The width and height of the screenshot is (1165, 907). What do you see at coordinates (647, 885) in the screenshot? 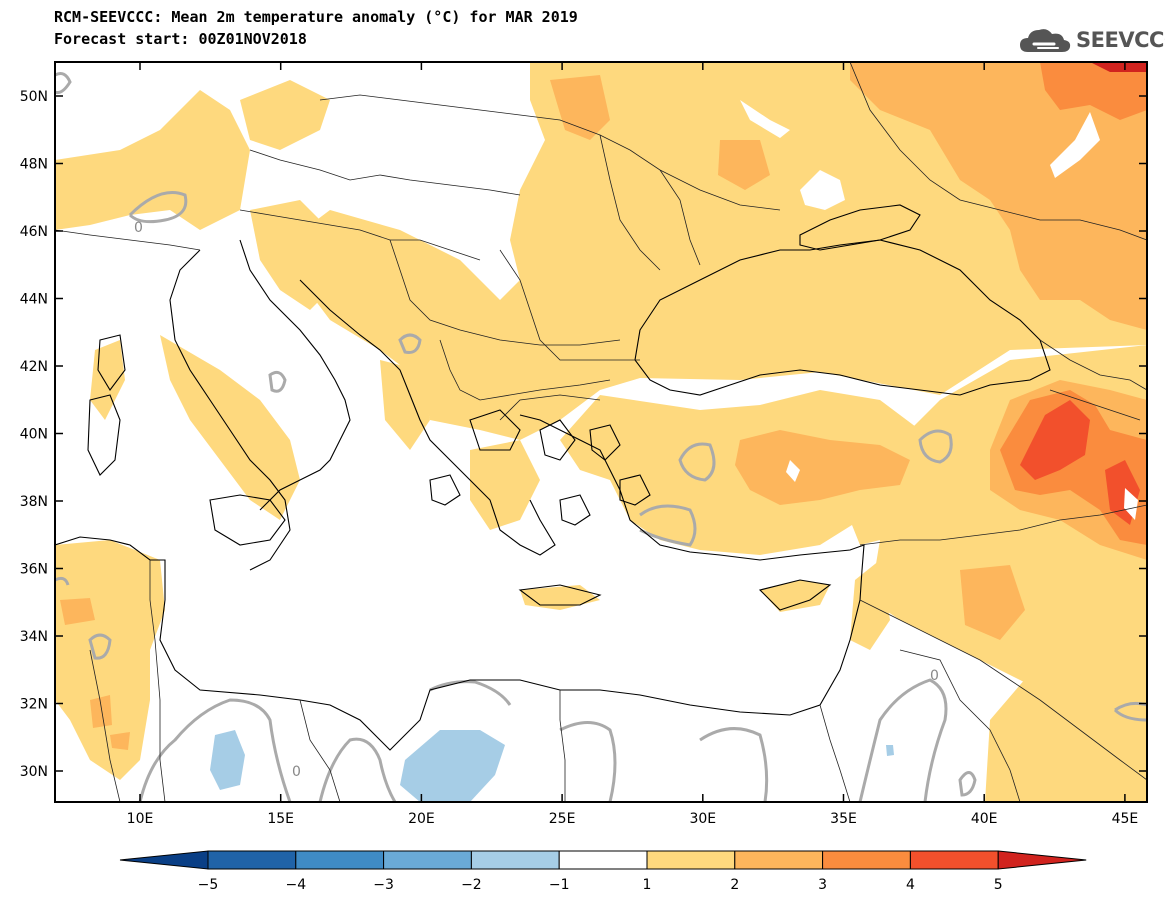
I see `colorbar-tick-label: 1` at bounding box center [647, 885].